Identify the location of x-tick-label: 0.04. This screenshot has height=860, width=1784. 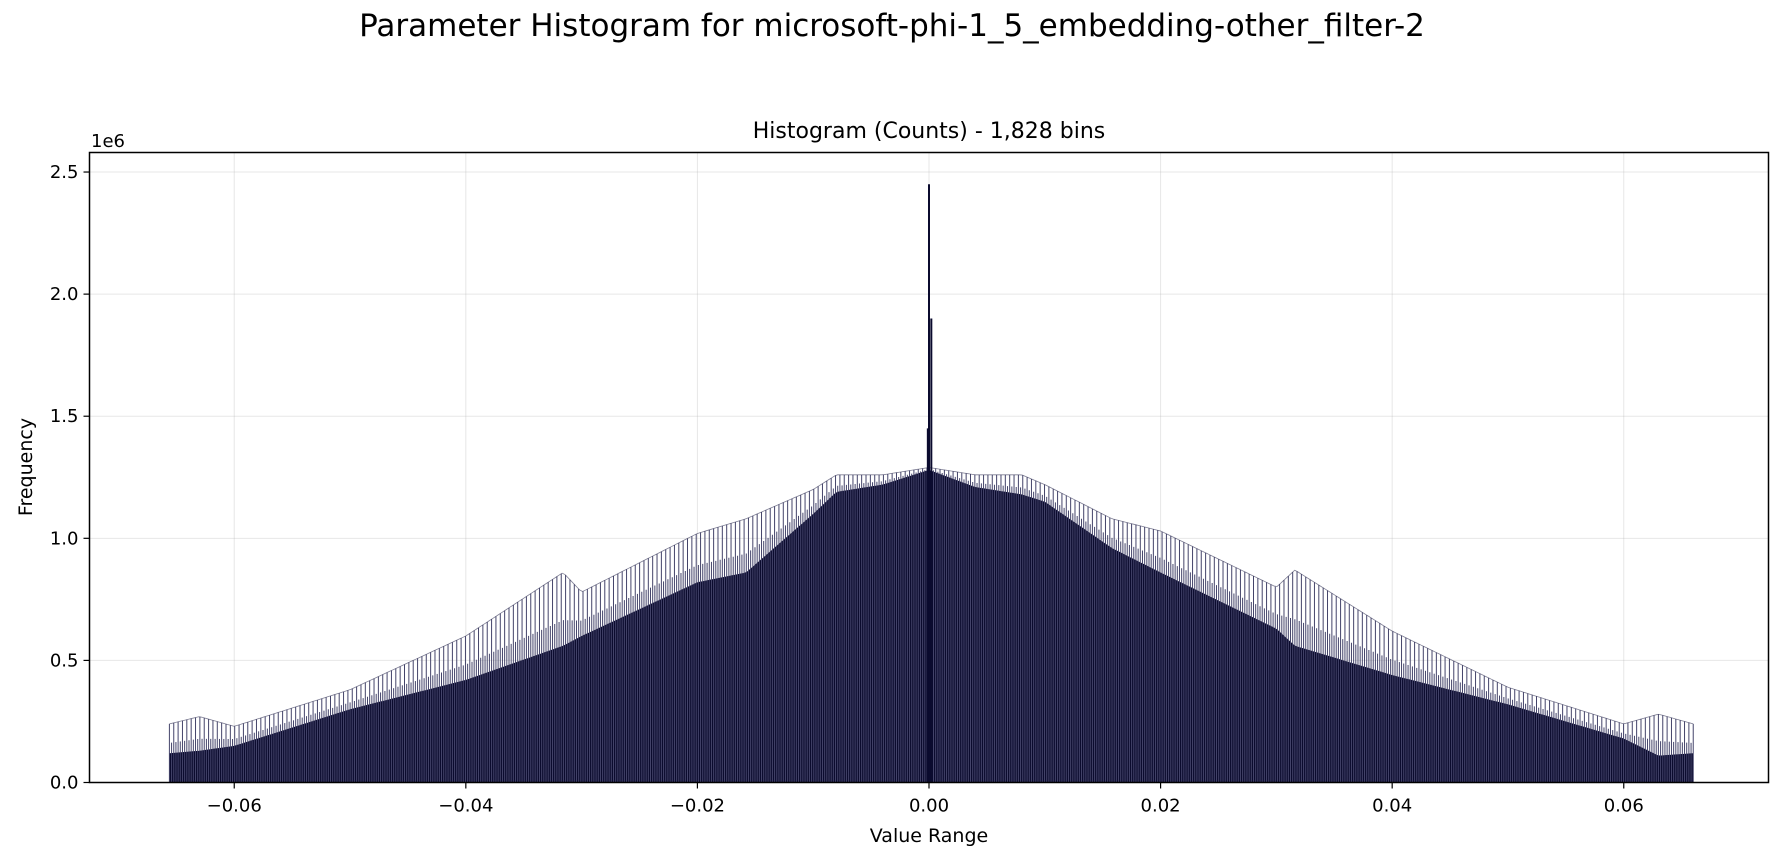
(1392, 806).